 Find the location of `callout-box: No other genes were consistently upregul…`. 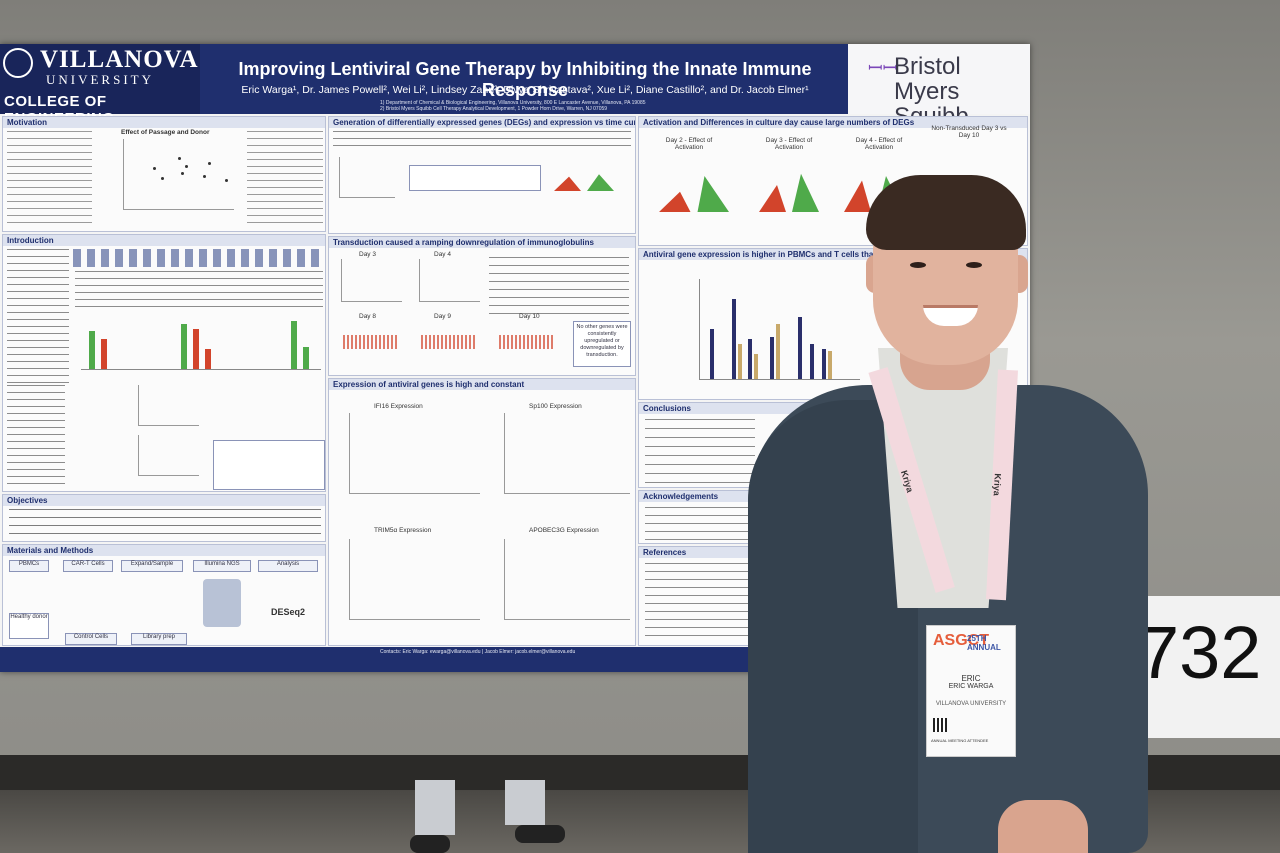

callout-box: No other genes were consistently upregul… is located at coordinates (602, 344).